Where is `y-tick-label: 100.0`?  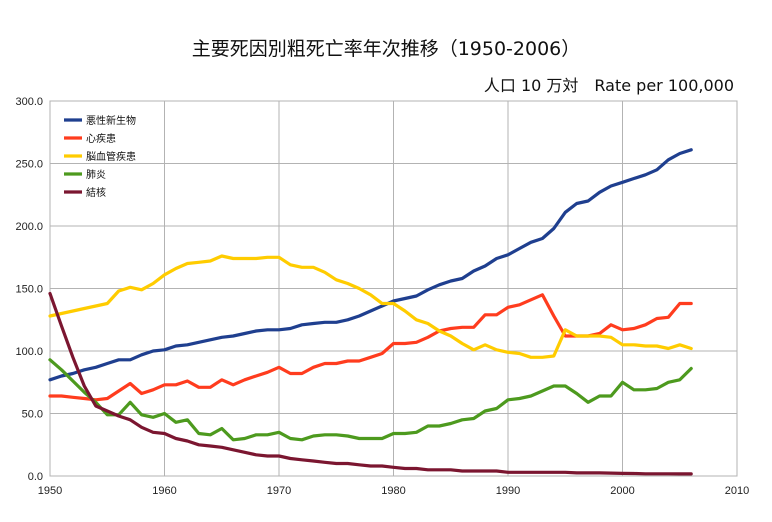 y-tick-label: 100.0 is located at coordinates (29, 352).